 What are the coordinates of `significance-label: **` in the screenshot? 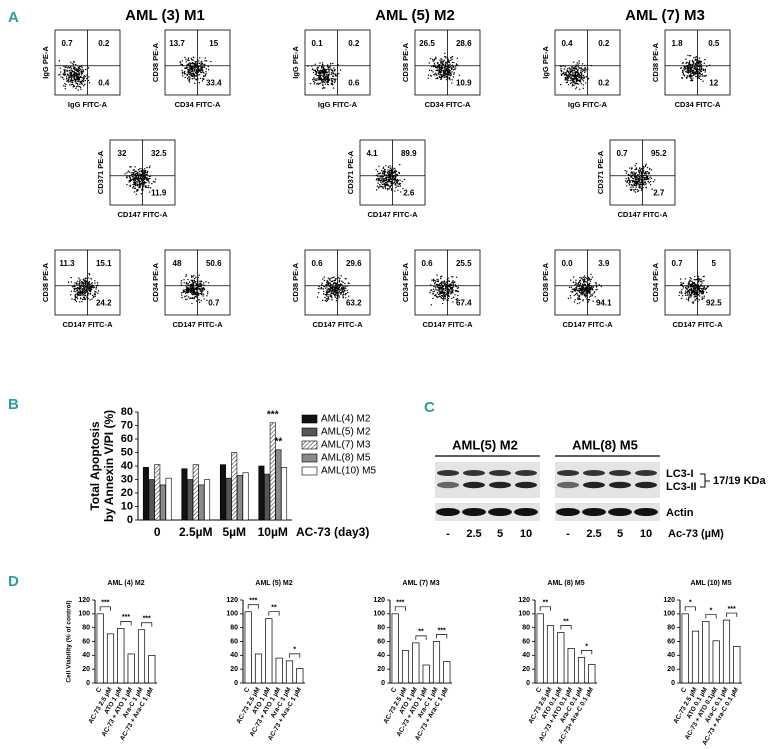 It's located at (279, 441).